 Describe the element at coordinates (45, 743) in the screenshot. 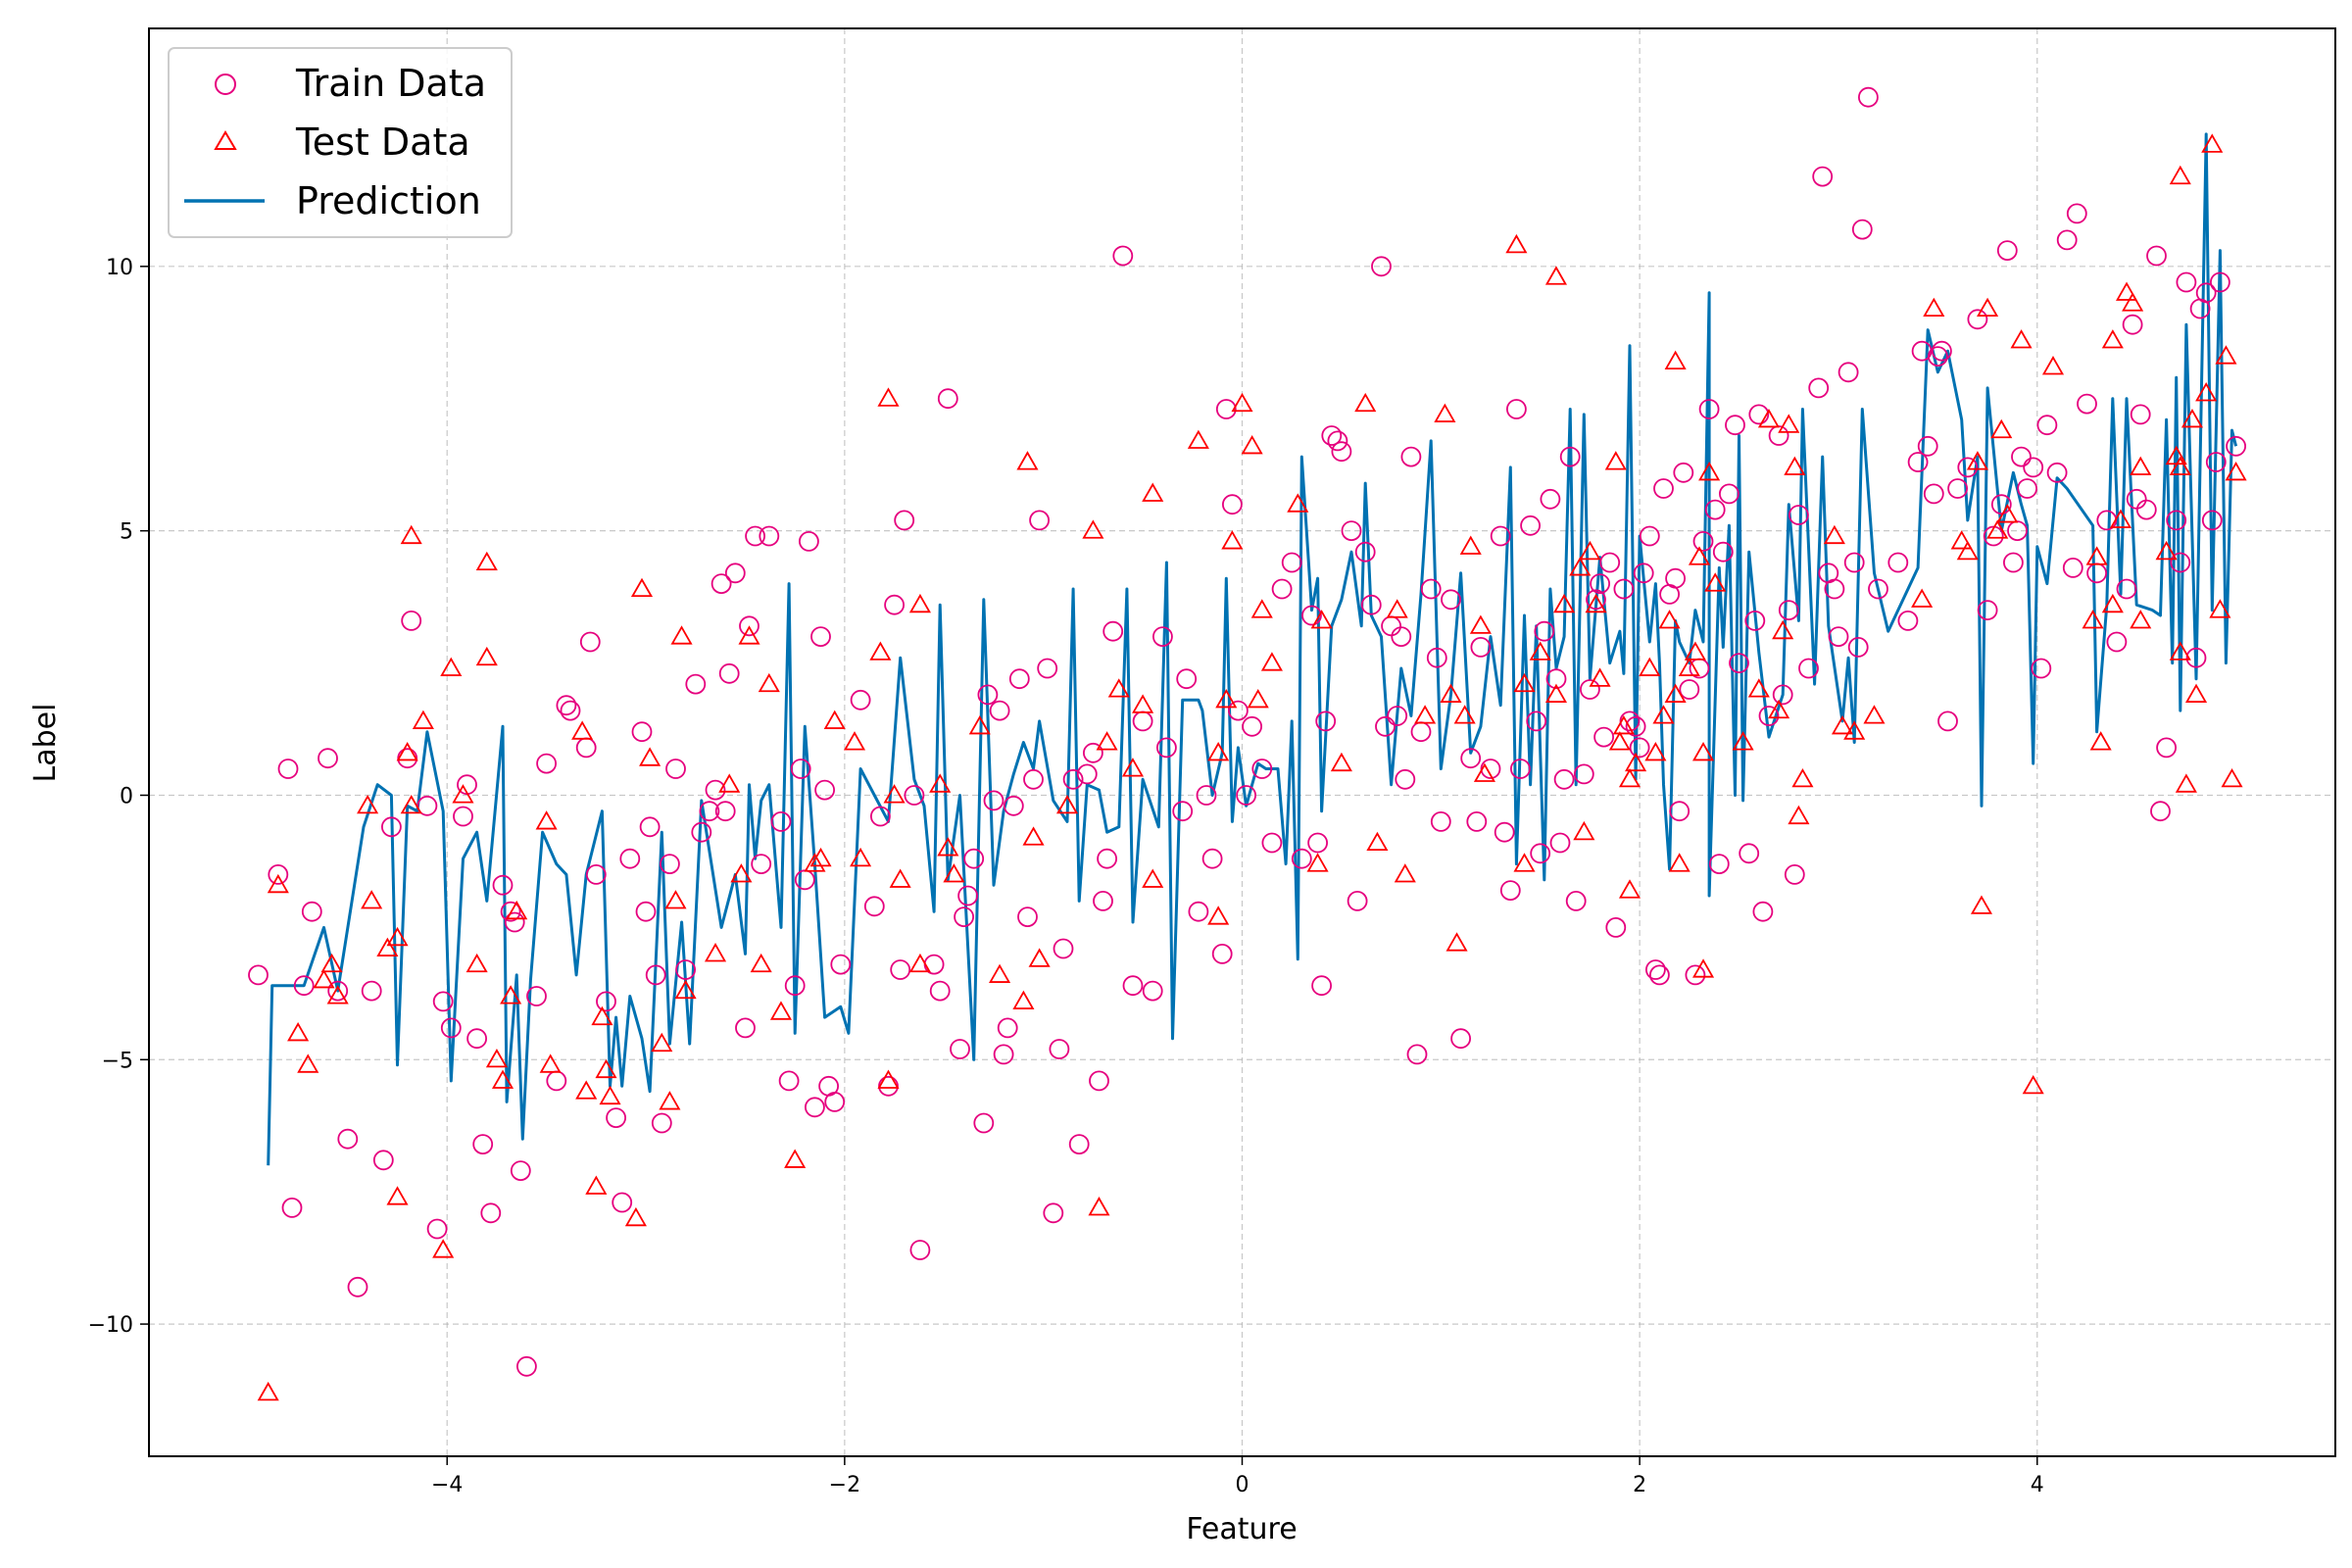

I see `y-axis-label: Label` at that location.